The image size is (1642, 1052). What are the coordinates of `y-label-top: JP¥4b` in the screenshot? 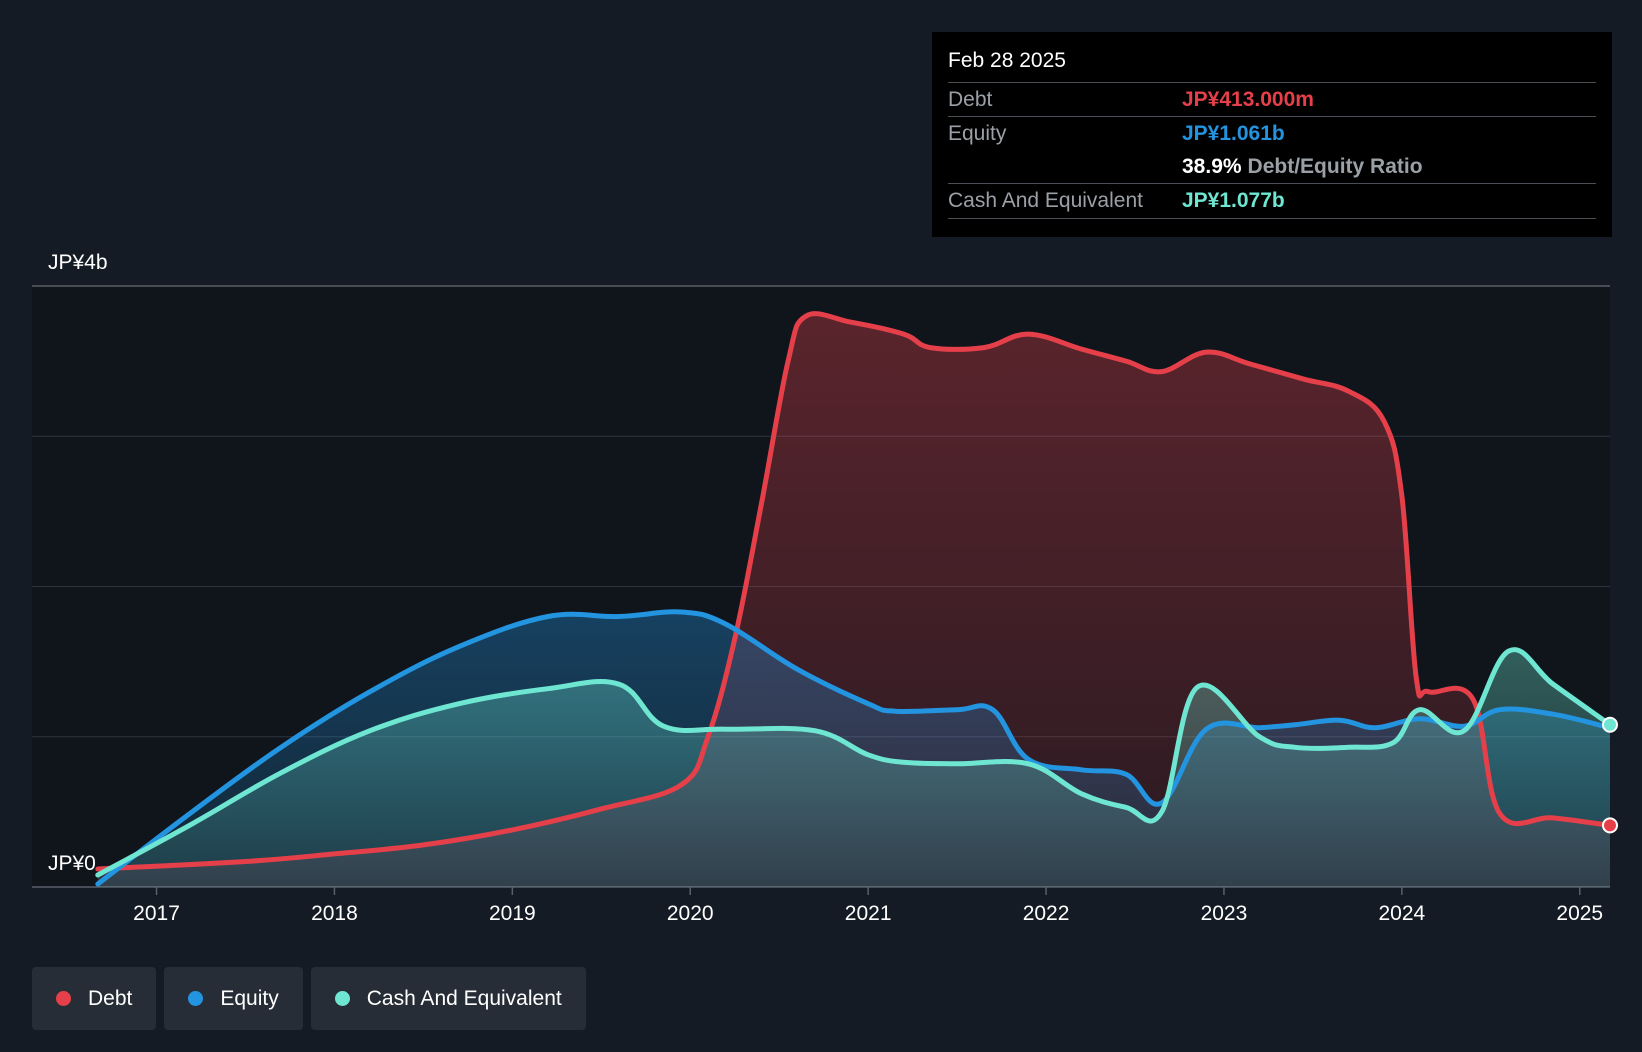 It's located at (78, 262).